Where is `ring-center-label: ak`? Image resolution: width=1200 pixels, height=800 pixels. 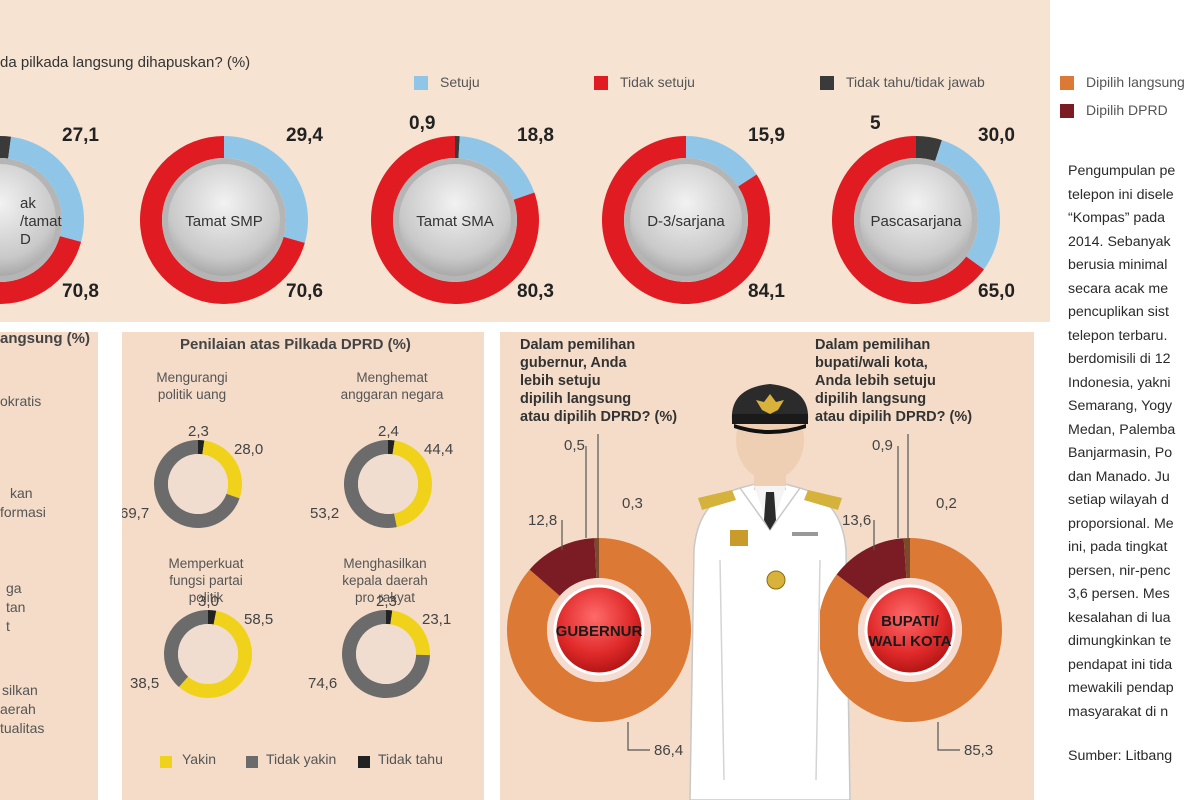
ring-center-label: ak is located at coordinates (28, 203).